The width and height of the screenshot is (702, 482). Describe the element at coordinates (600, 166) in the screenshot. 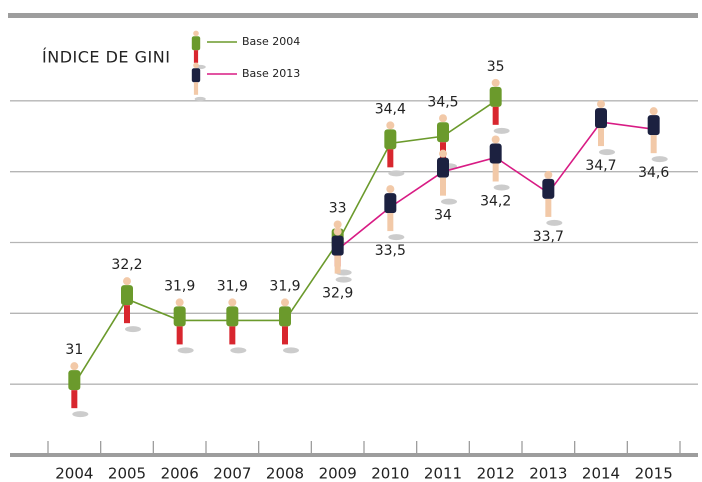

I see `data-label: 34,7` at that location.